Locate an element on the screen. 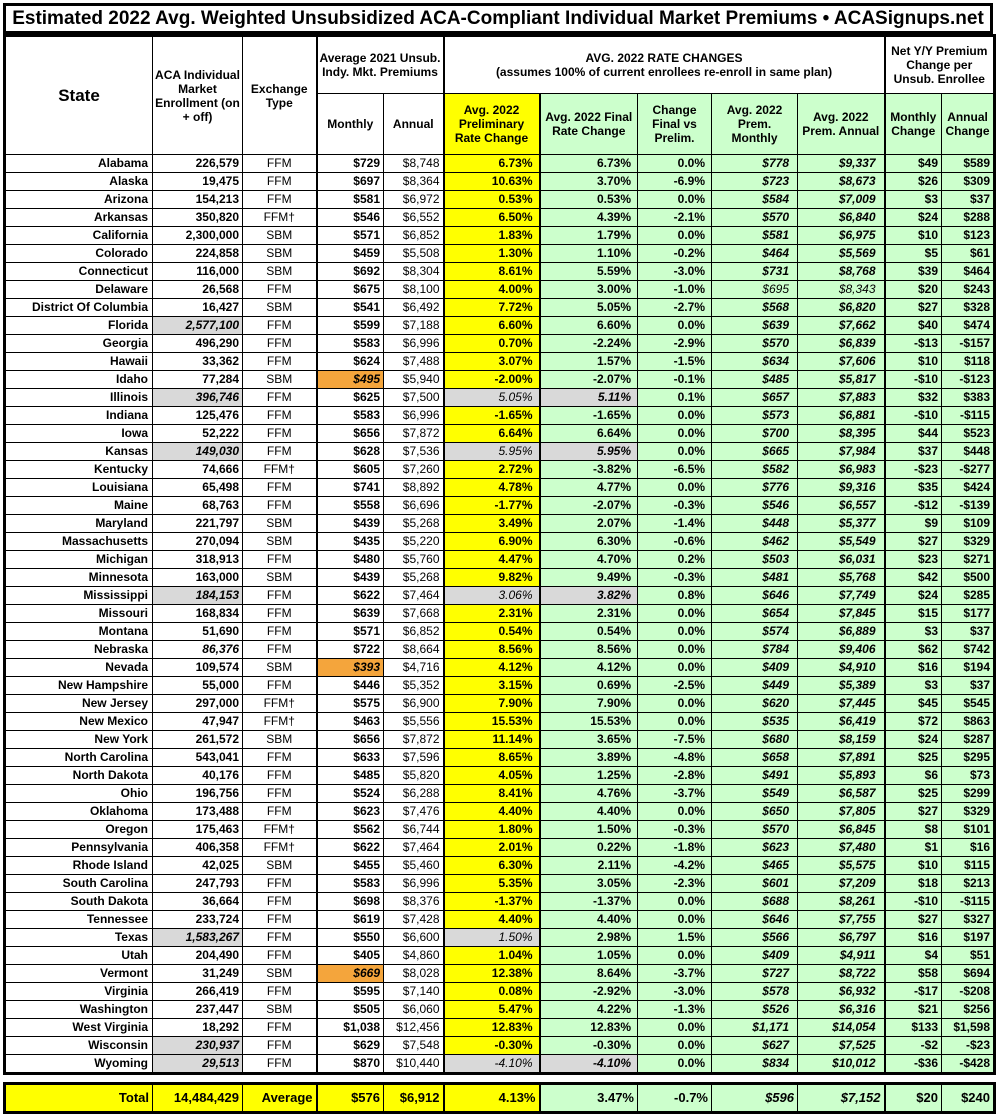  cell-state: Michigan is located at coordinates (78, 559).